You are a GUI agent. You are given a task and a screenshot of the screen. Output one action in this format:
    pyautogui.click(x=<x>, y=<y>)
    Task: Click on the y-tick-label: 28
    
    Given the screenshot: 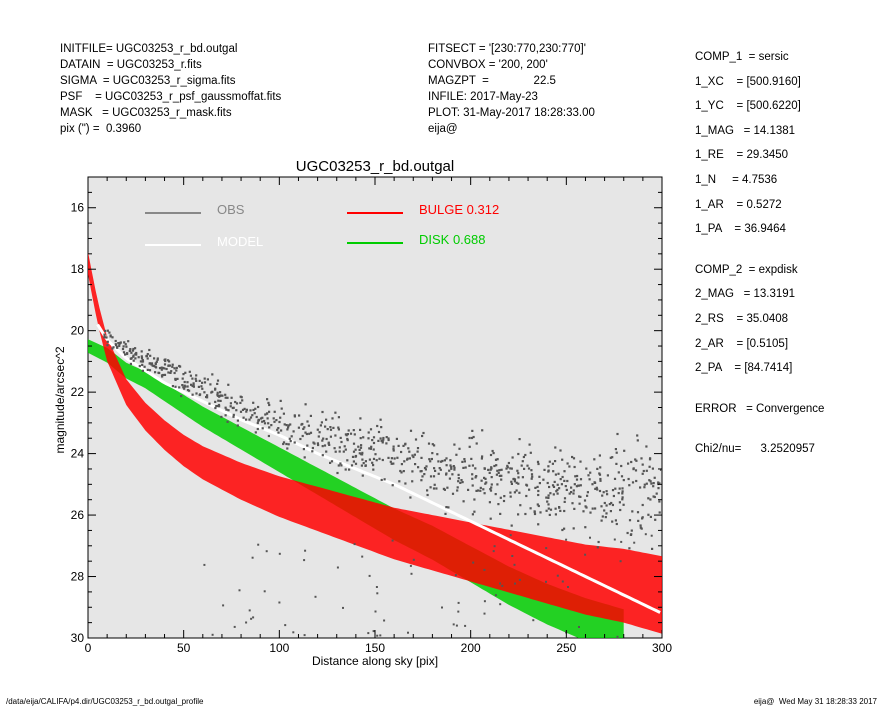 What is the action you would take?
    pyautogui.click(x=78, y=577)
    